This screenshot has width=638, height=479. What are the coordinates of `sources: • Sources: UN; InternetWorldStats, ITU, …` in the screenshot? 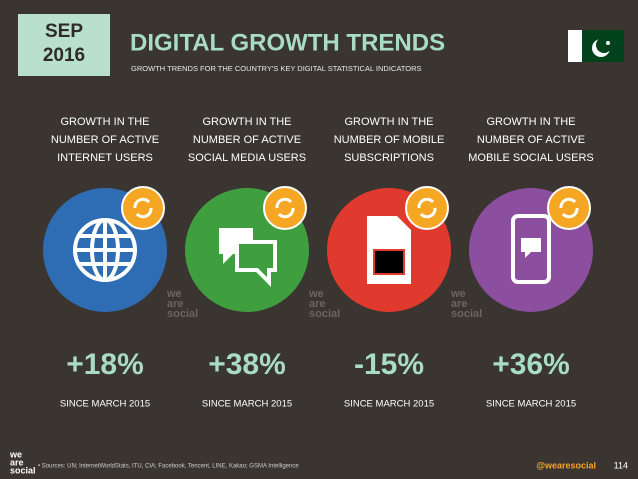 It's located at (168, 467).